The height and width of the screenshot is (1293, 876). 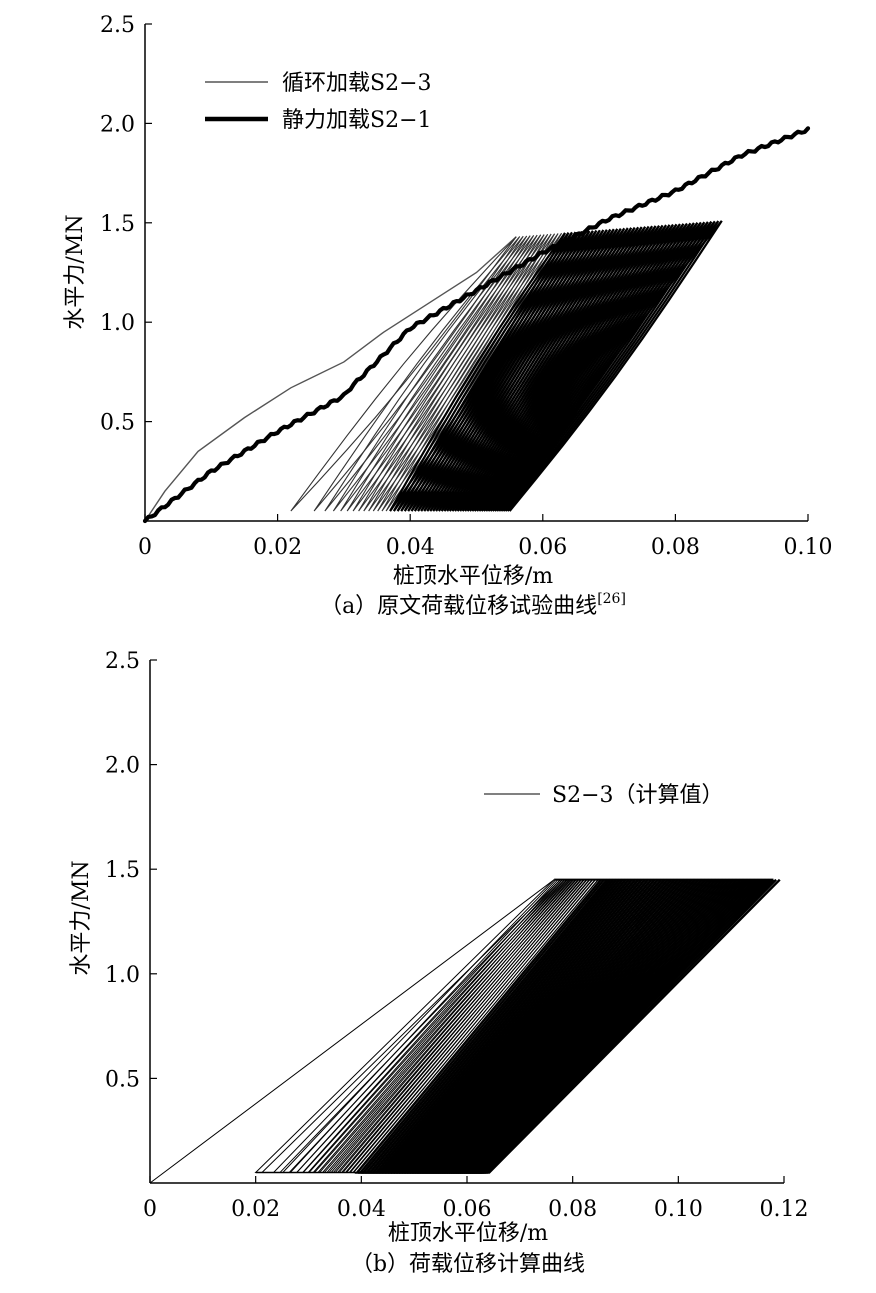 I want to click on chart-b-legend: S2−3（计算值）, so click(x=604, y=795).